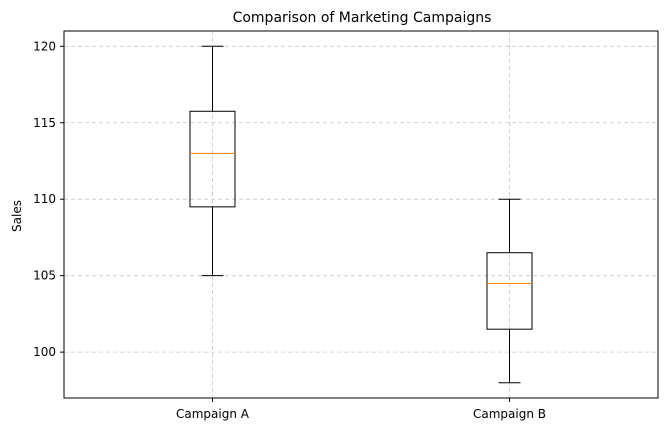 The image size is (668, 432). What do you see at coordinates (44, 123) in the screenshot?
I see `y-tick-label: 115` at bounding box center [44, 123].